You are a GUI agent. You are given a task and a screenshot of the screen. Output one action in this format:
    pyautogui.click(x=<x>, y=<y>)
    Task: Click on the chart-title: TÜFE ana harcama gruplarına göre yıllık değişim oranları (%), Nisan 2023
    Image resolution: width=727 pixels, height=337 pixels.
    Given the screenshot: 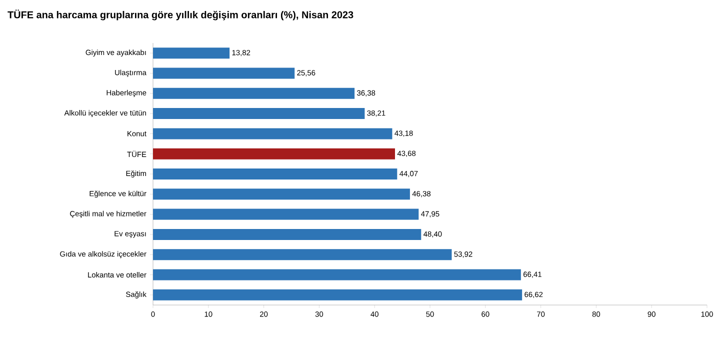 What is the action you would take?
    pyautogui.click(x=181, y=15)
    